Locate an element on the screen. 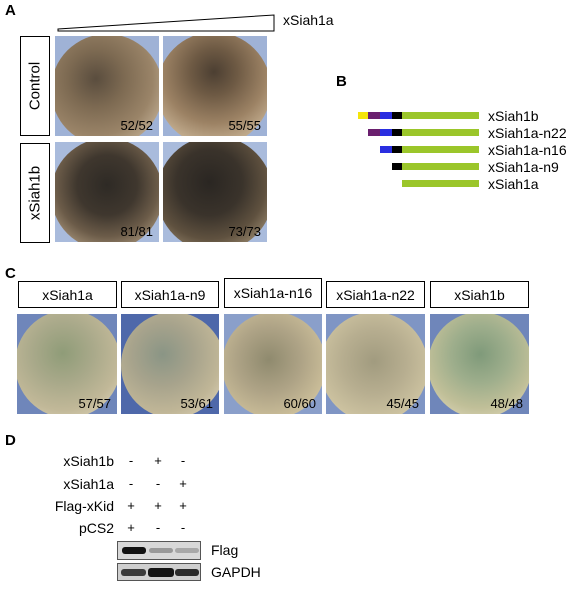 Image resolution: width=578 pixels, height=589 pixels. embryo-count: 45/45 is located at coordinates (402, 403).